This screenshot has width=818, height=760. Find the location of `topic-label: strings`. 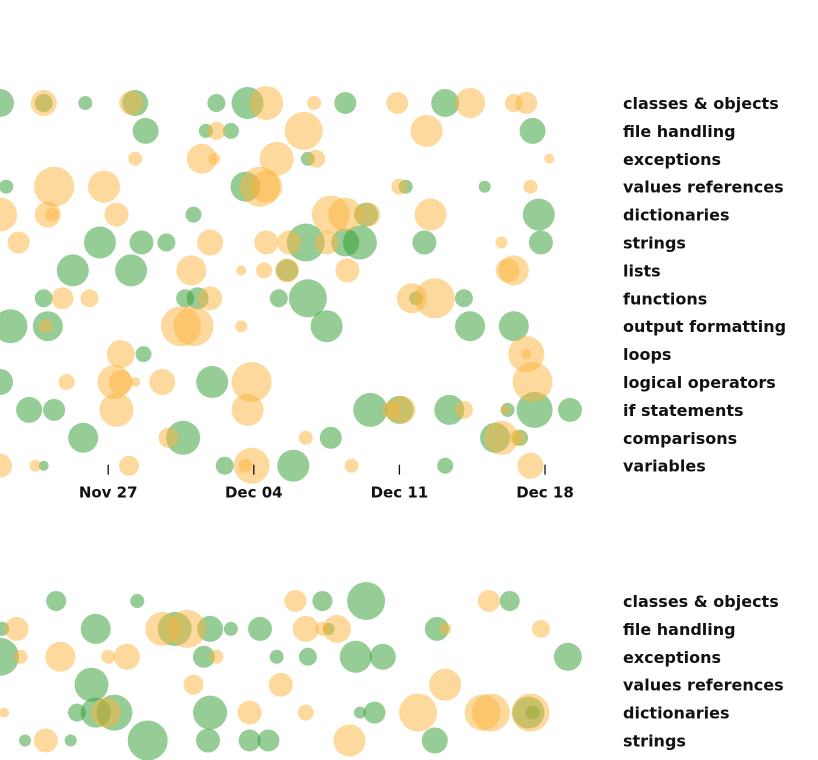

topic-label: strings is located at coordinates (654, 741).